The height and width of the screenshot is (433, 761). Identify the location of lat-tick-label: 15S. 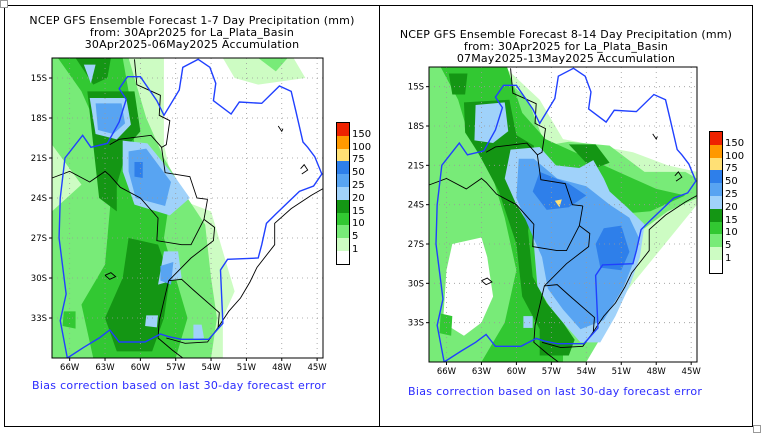
(39, 79).